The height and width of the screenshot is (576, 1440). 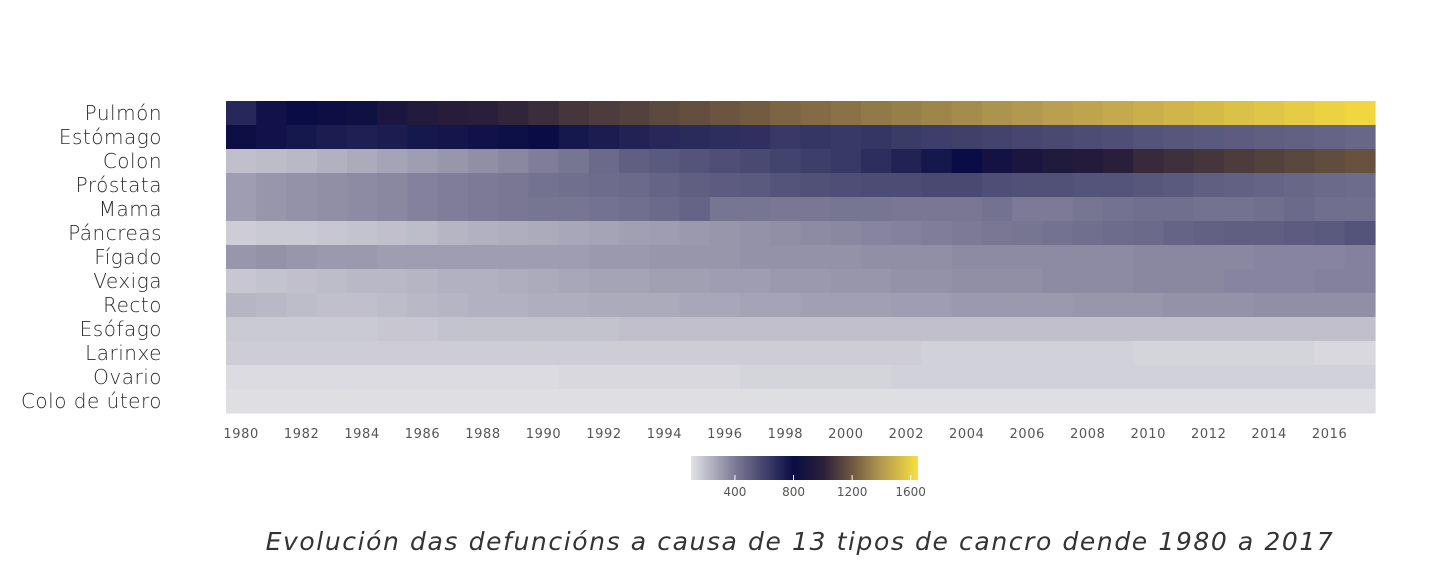 I want to click on legend-tick-label: 1200, so click(x=852, y=492).